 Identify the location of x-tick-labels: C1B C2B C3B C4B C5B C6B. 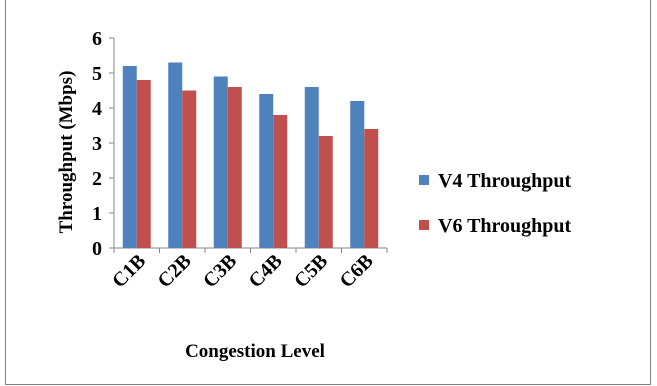
(243, 271).